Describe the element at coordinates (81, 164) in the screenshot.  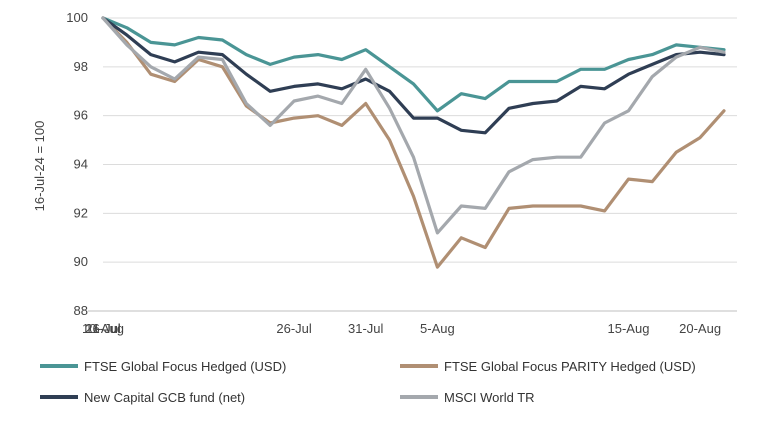
I see `y-tick-label: 94` at that location.